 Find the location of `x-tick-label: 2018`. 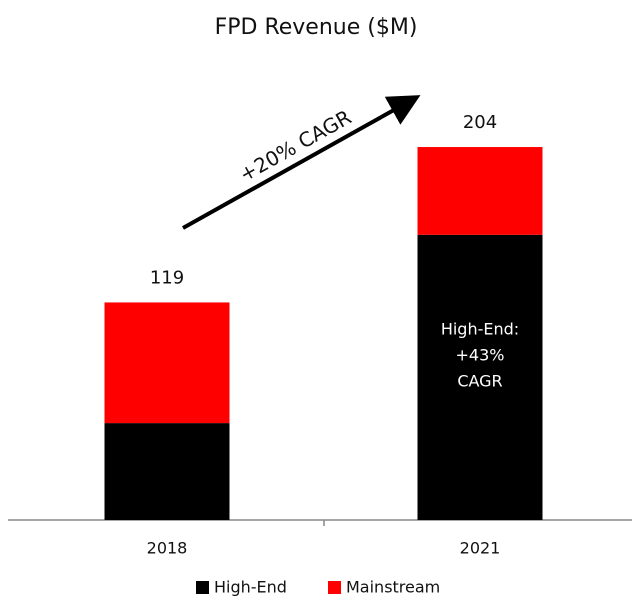

x-tick-label: 2018 is located at coordinates (167, 548).